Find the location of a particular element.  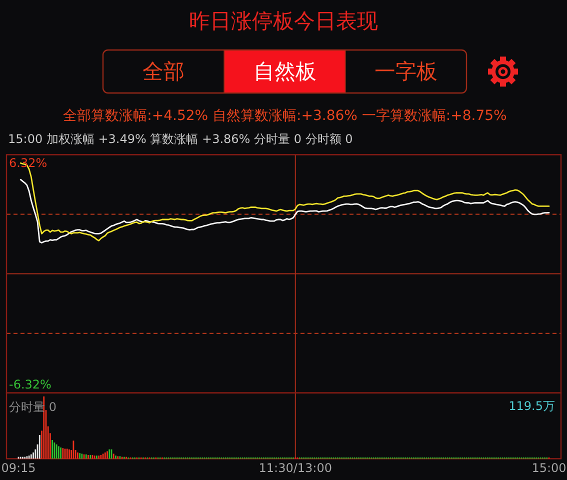

x-tick-label: 09:15 is located at coordinates (18, 468).